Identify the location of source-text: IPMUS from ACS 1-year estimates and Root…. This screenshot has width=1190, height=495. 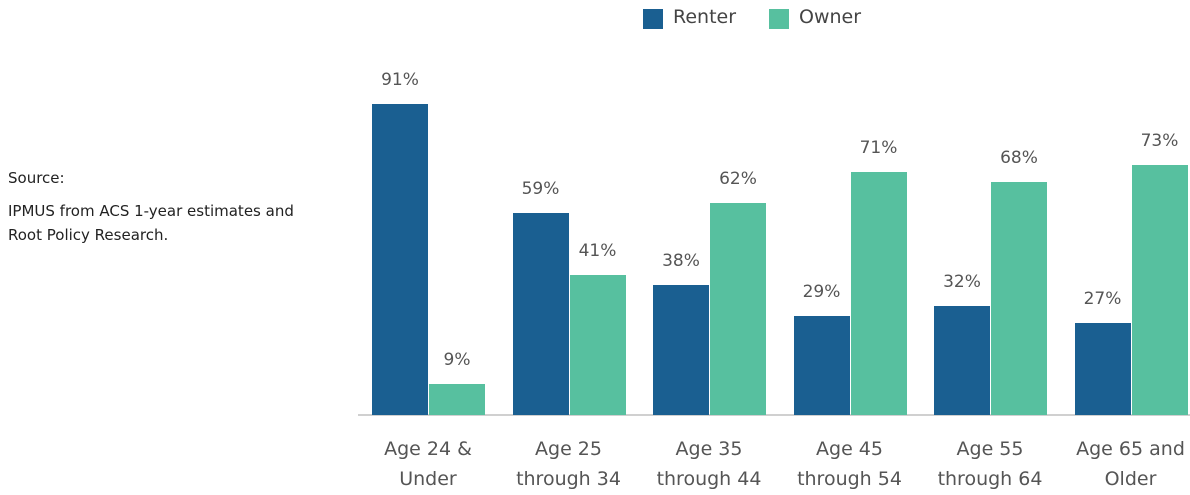
(151, 223).